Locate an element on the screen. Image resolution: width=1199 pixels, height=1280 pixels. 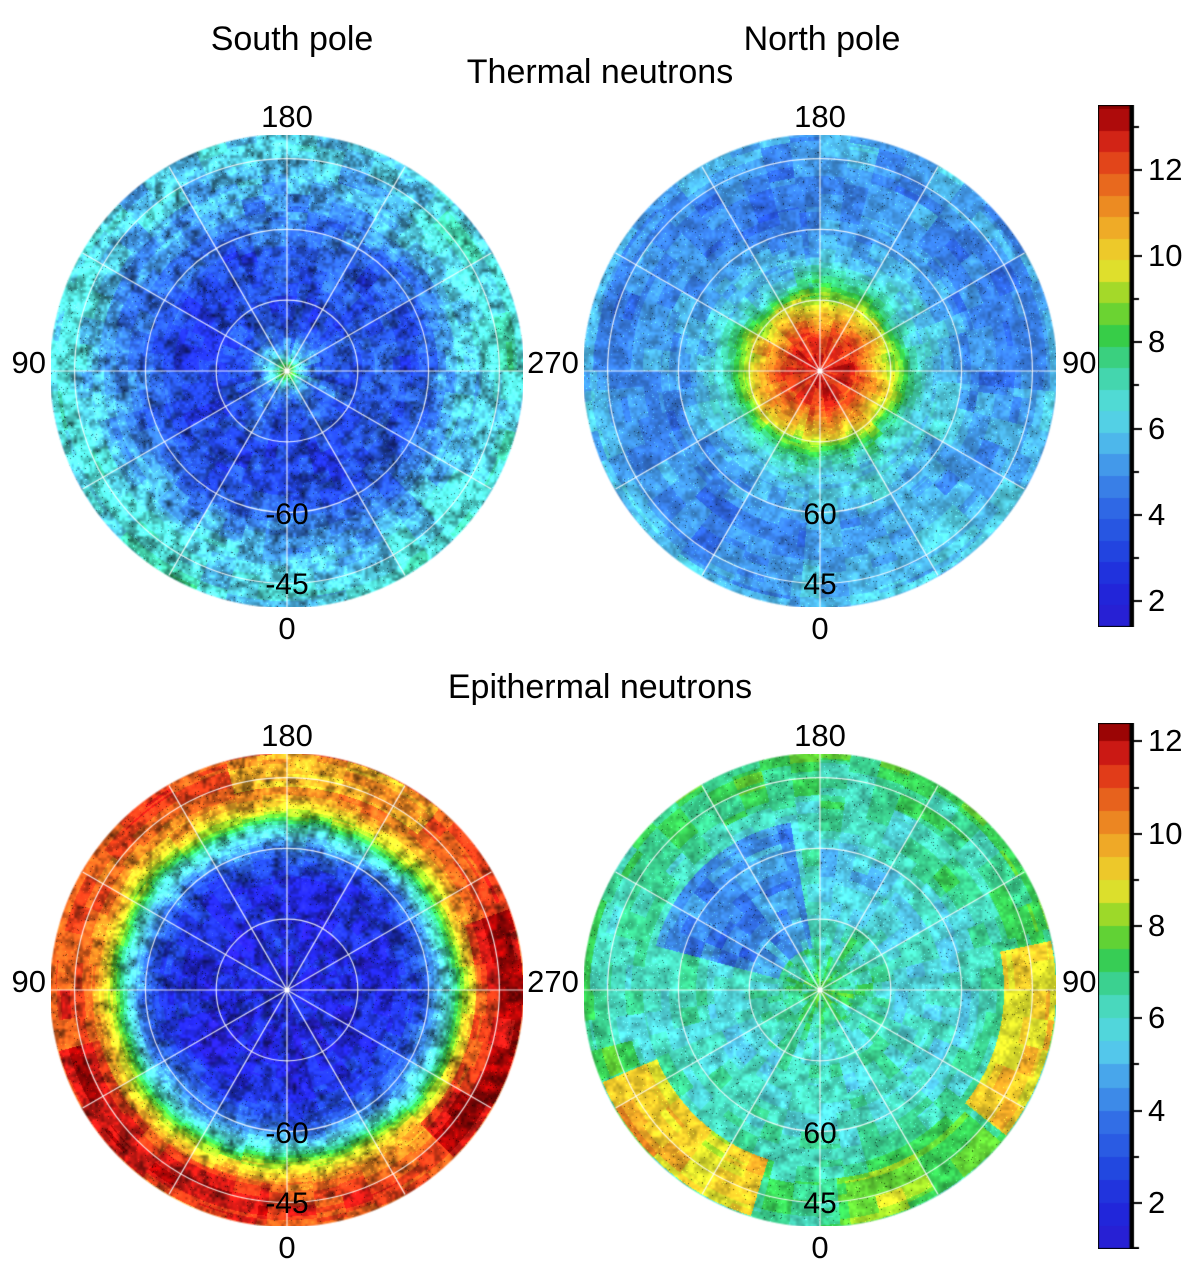
map-thermal-south: -60 -45 is located at coordinates (287, 371).